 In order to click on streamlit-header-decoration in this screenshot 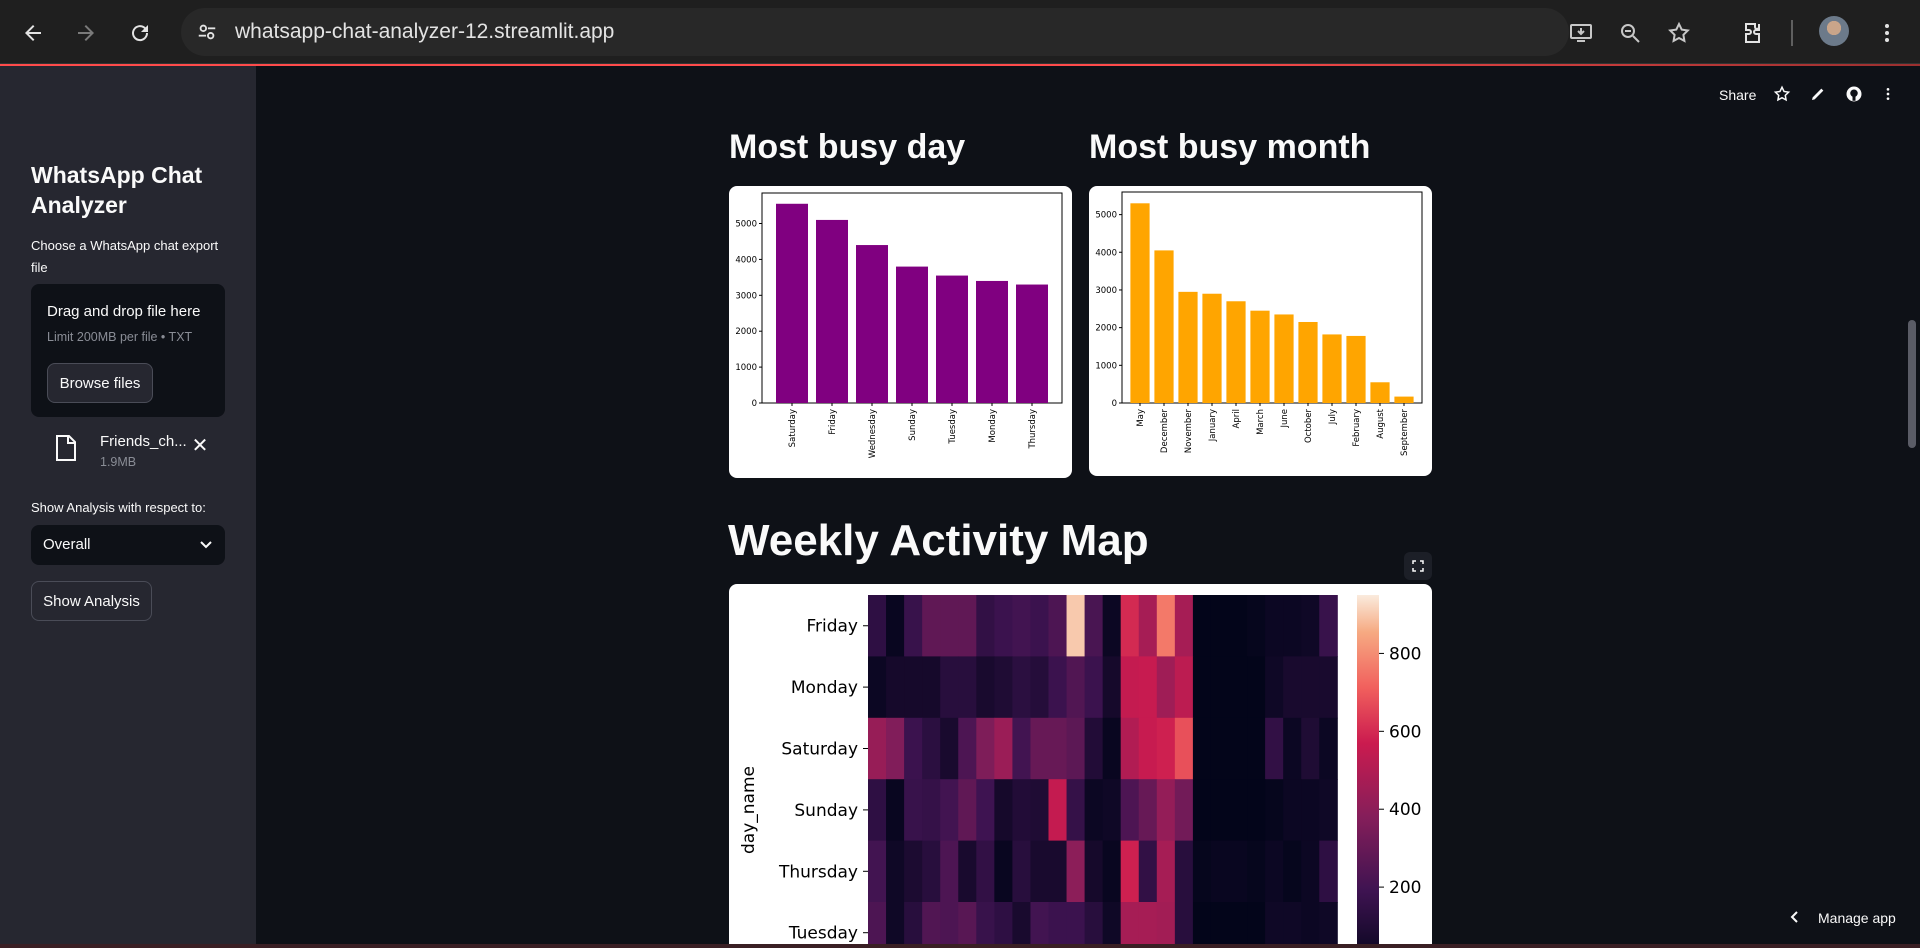, I will do `click(960, 65)`.